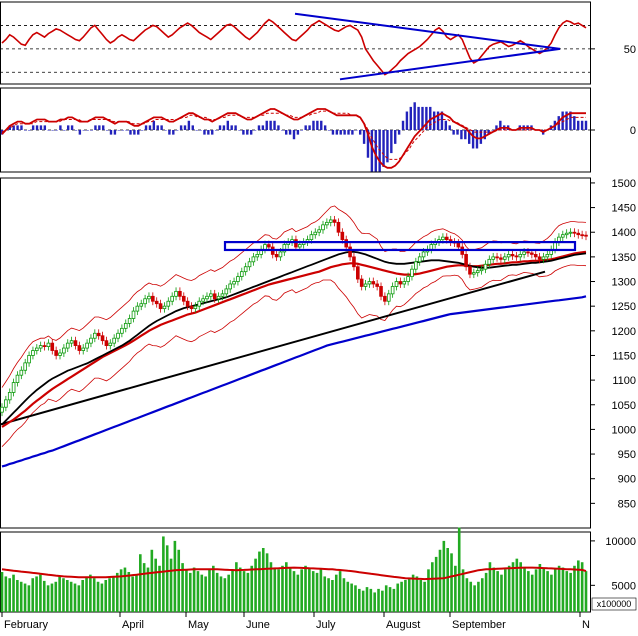  I want to click on y-tick-label: 0, so click(633, 131).